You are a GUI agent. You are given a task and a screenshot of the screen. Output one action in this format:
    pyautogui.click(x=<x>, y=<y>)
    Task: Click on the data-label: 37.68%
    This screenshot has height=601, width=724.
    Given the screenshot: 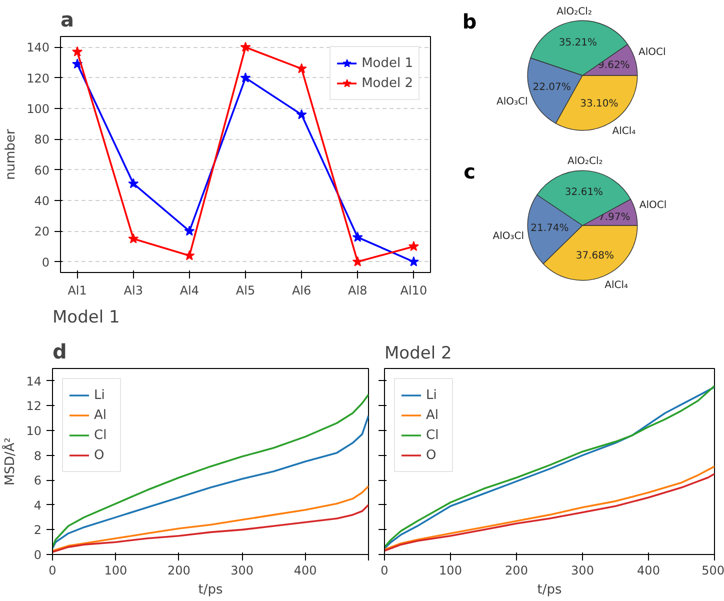 What is the action you would take?
    pyautogui.click(x=595, y=256)
    